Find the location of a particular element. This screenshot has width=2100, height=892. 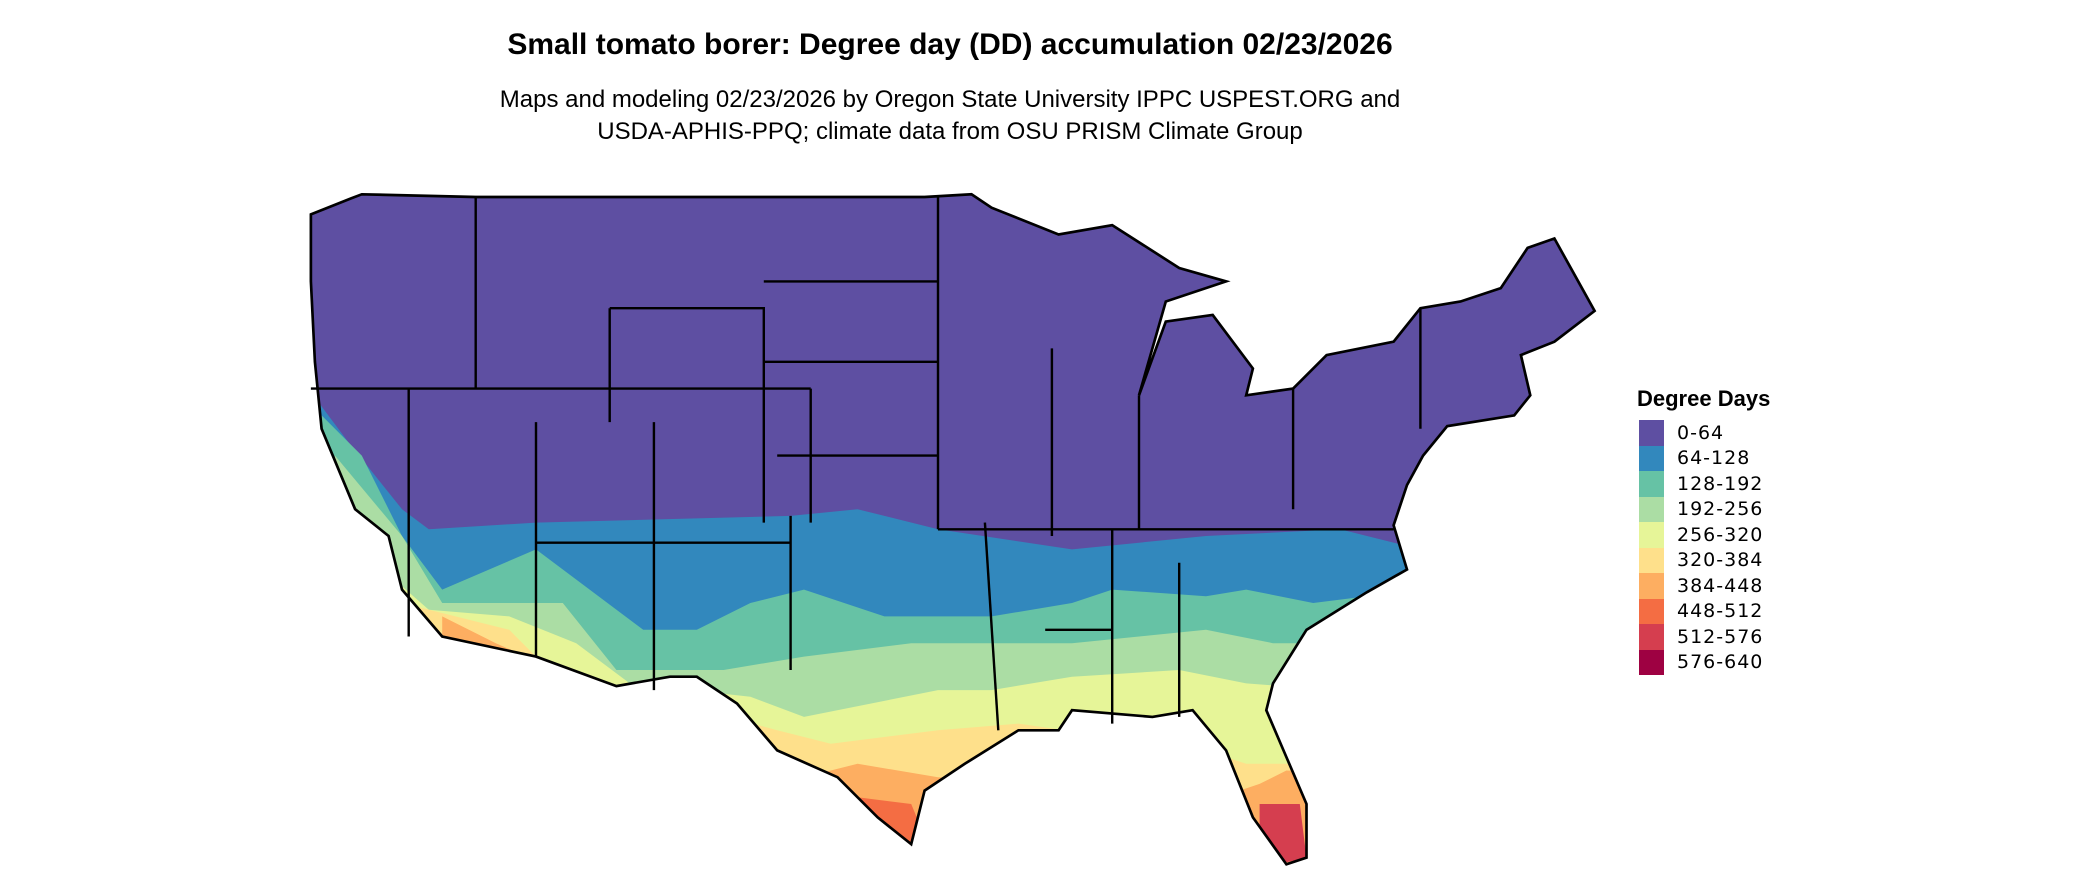

legend-item: 0-64 is located at coordinates (1704, 433).